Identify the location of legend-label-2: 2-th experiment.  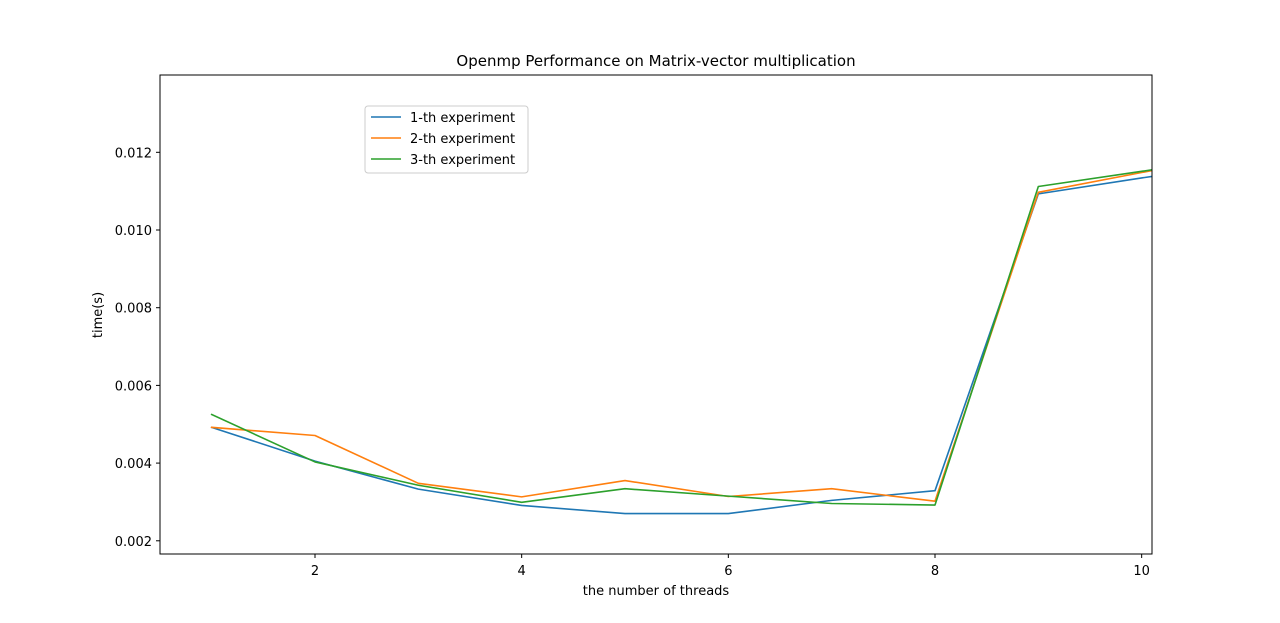
(462, 139).